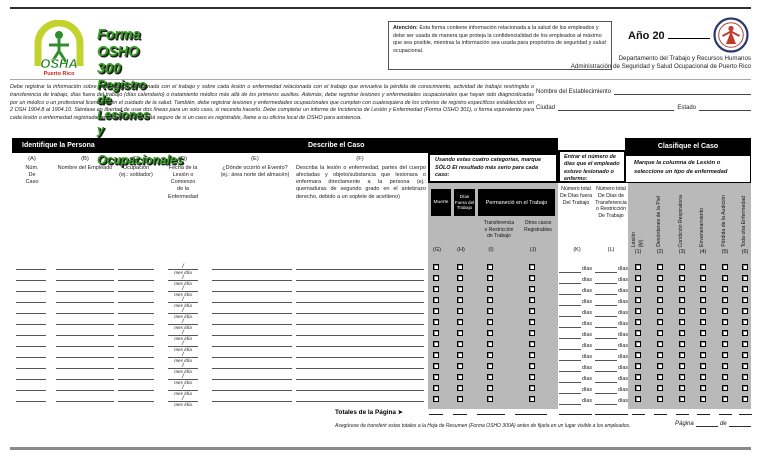 Image resolution: width=761 pixels, height=462 pixels. Describe the element at coordinates (706, 424) in the screenshot. I see `page-number-line` at that location.